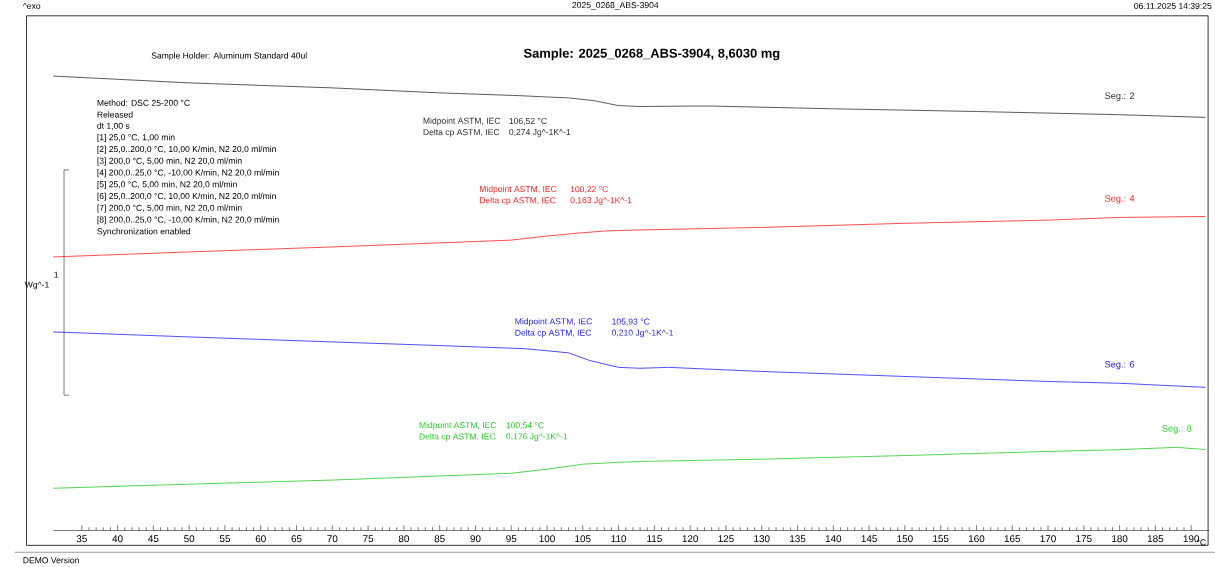  I want to click on annotation: [2] 25,0..200,0 °C, 10,00 K/min, N2 20,0 ml/min, so click(186, 149).